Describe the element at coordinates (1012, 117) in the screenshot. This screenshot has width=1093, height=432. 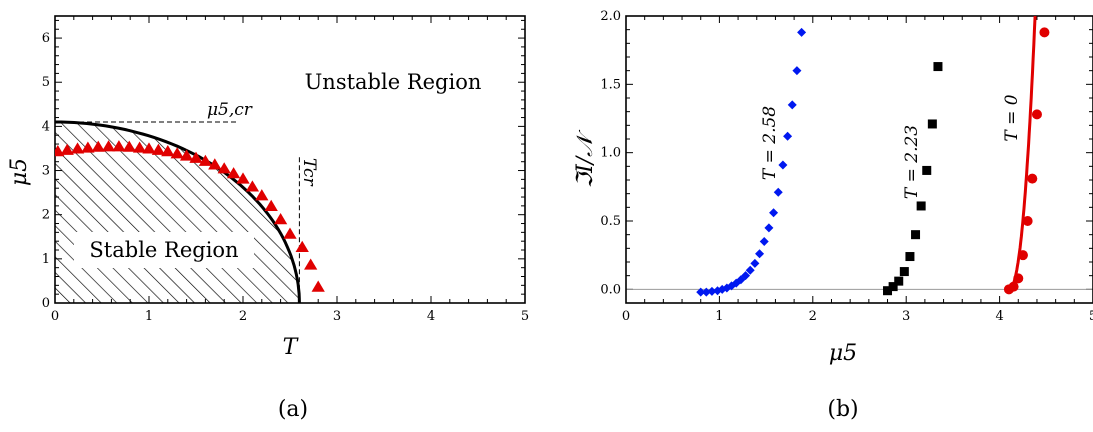
I see `series-label-t0: T = 0` at that location.